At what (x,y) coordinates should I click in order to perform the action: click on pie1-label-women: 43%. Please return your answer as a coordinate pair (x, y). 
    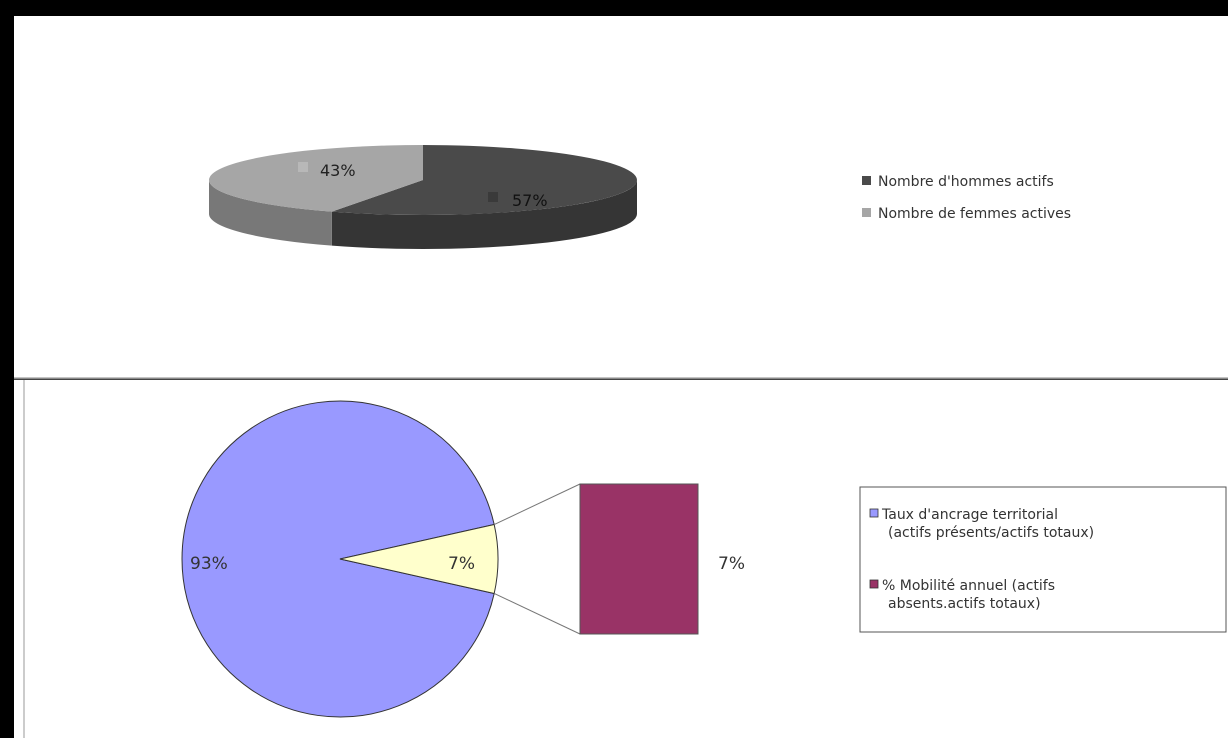
    Looking at the image, I should click on (338, 170).